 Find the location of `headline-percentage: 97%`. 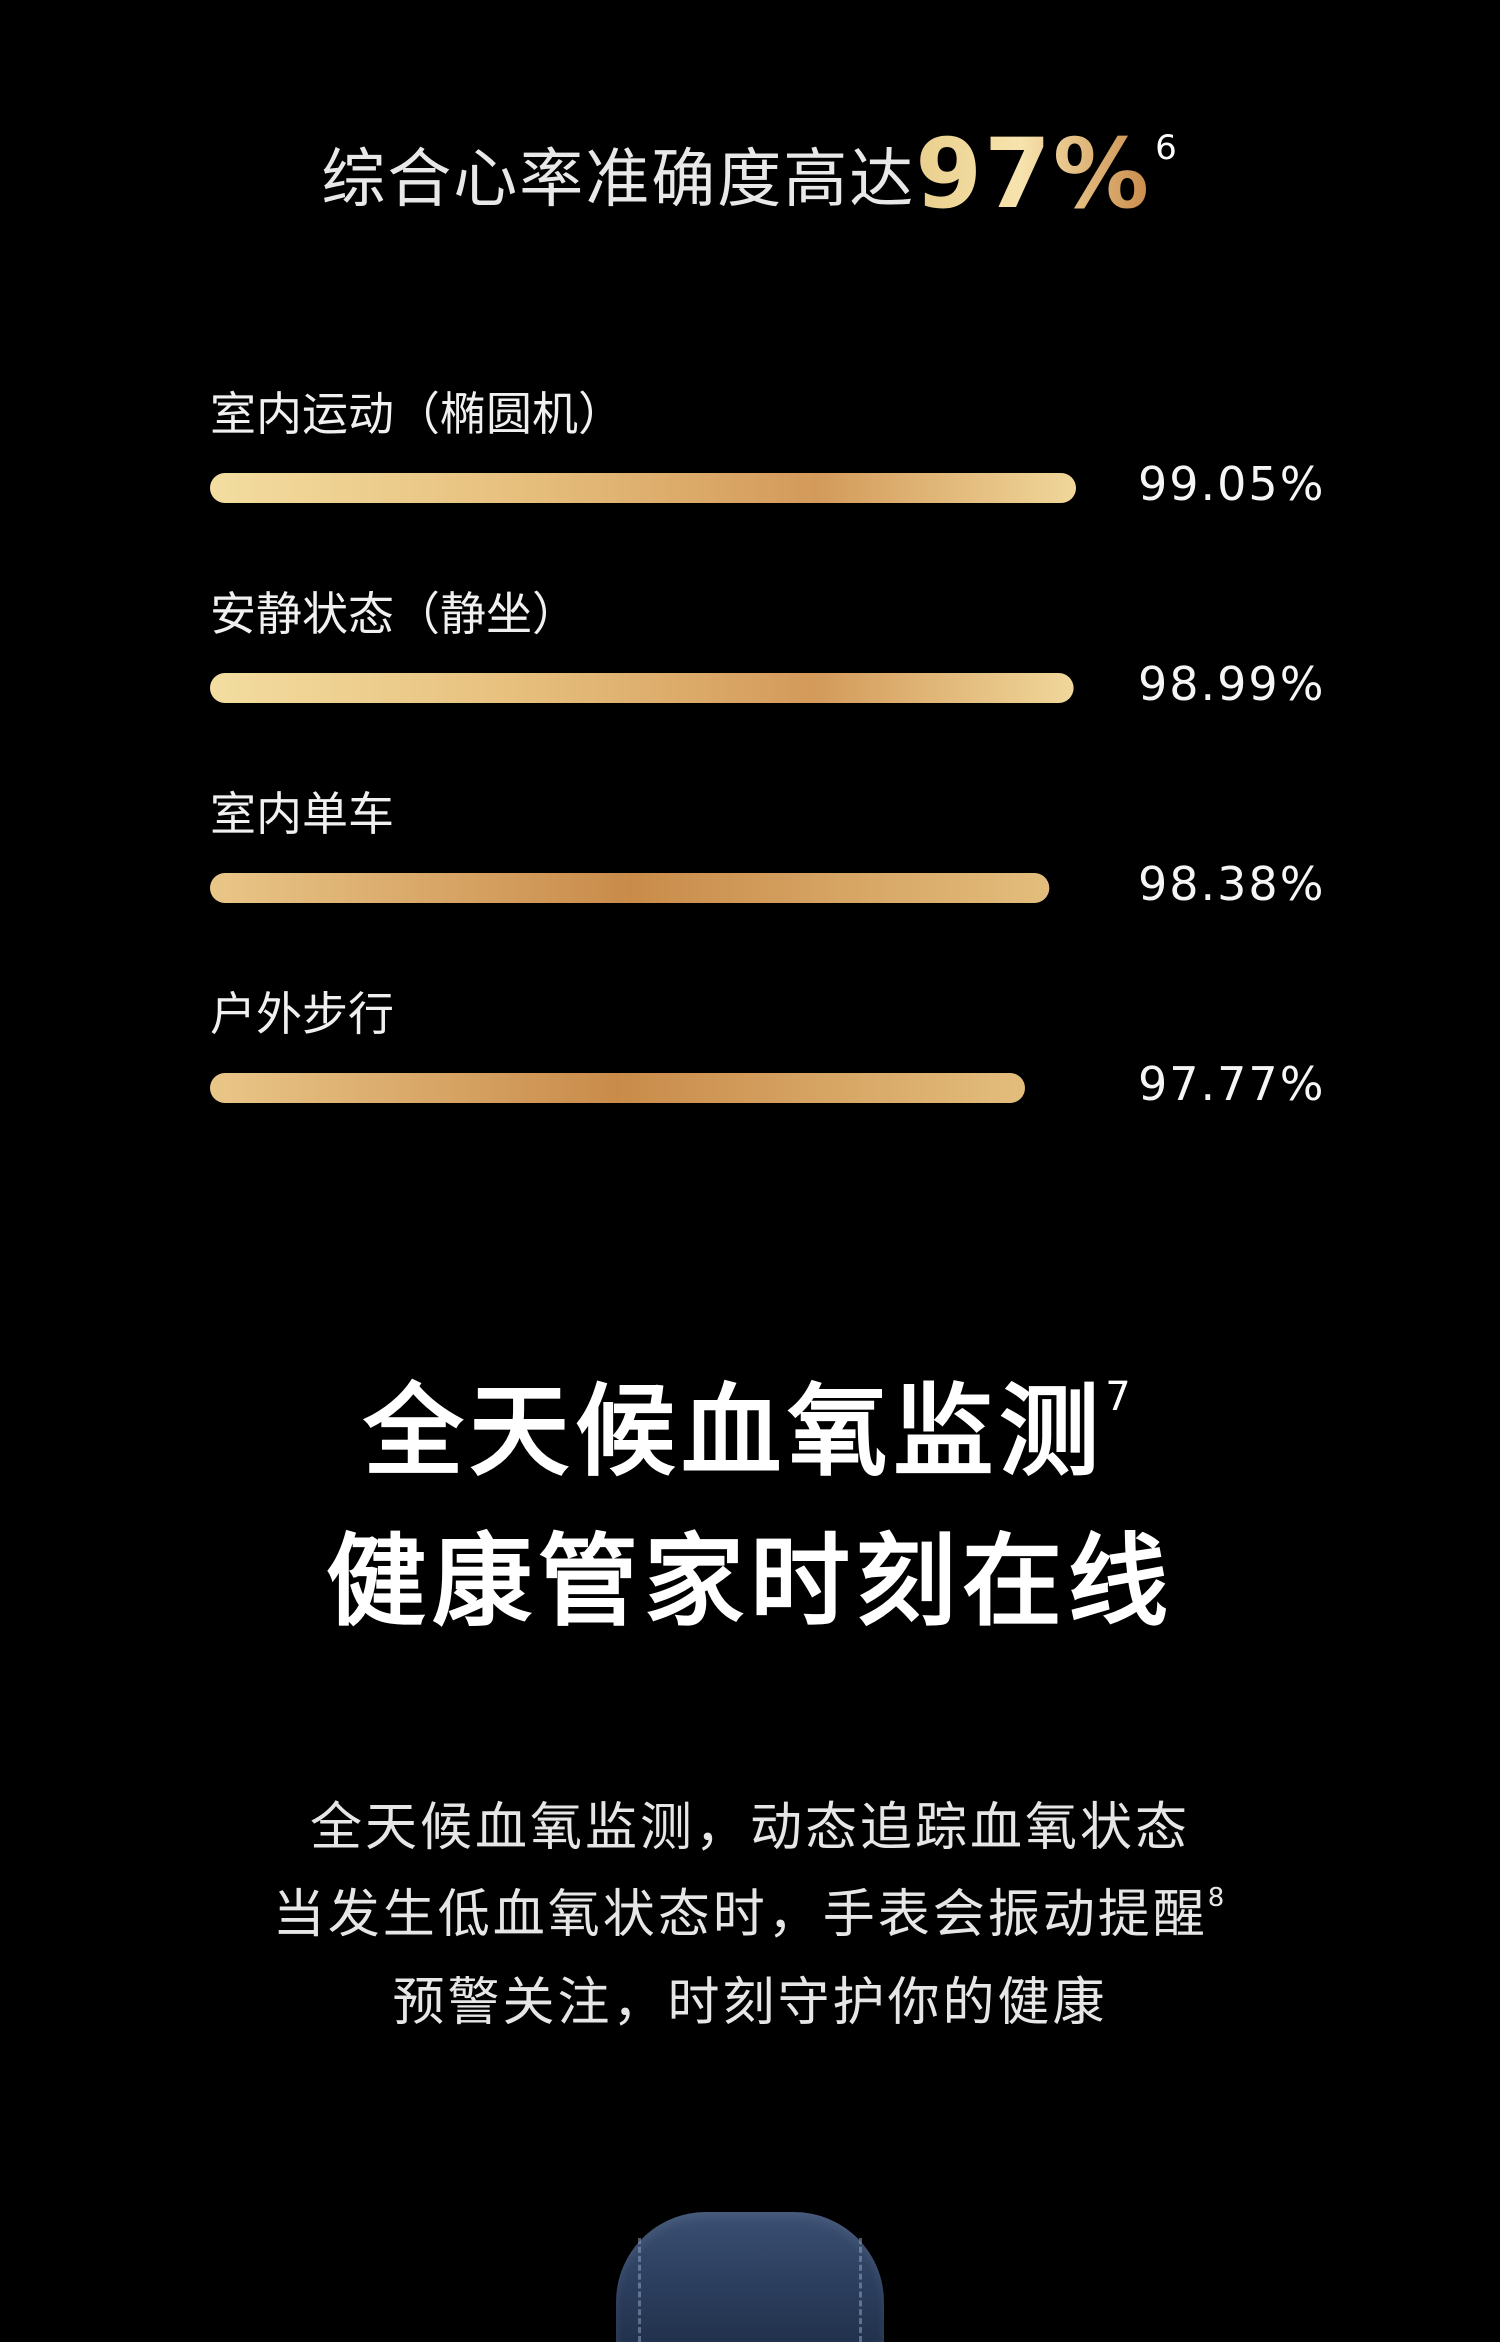

headline-percentage: 97% is located at coordinates (1033, 174).